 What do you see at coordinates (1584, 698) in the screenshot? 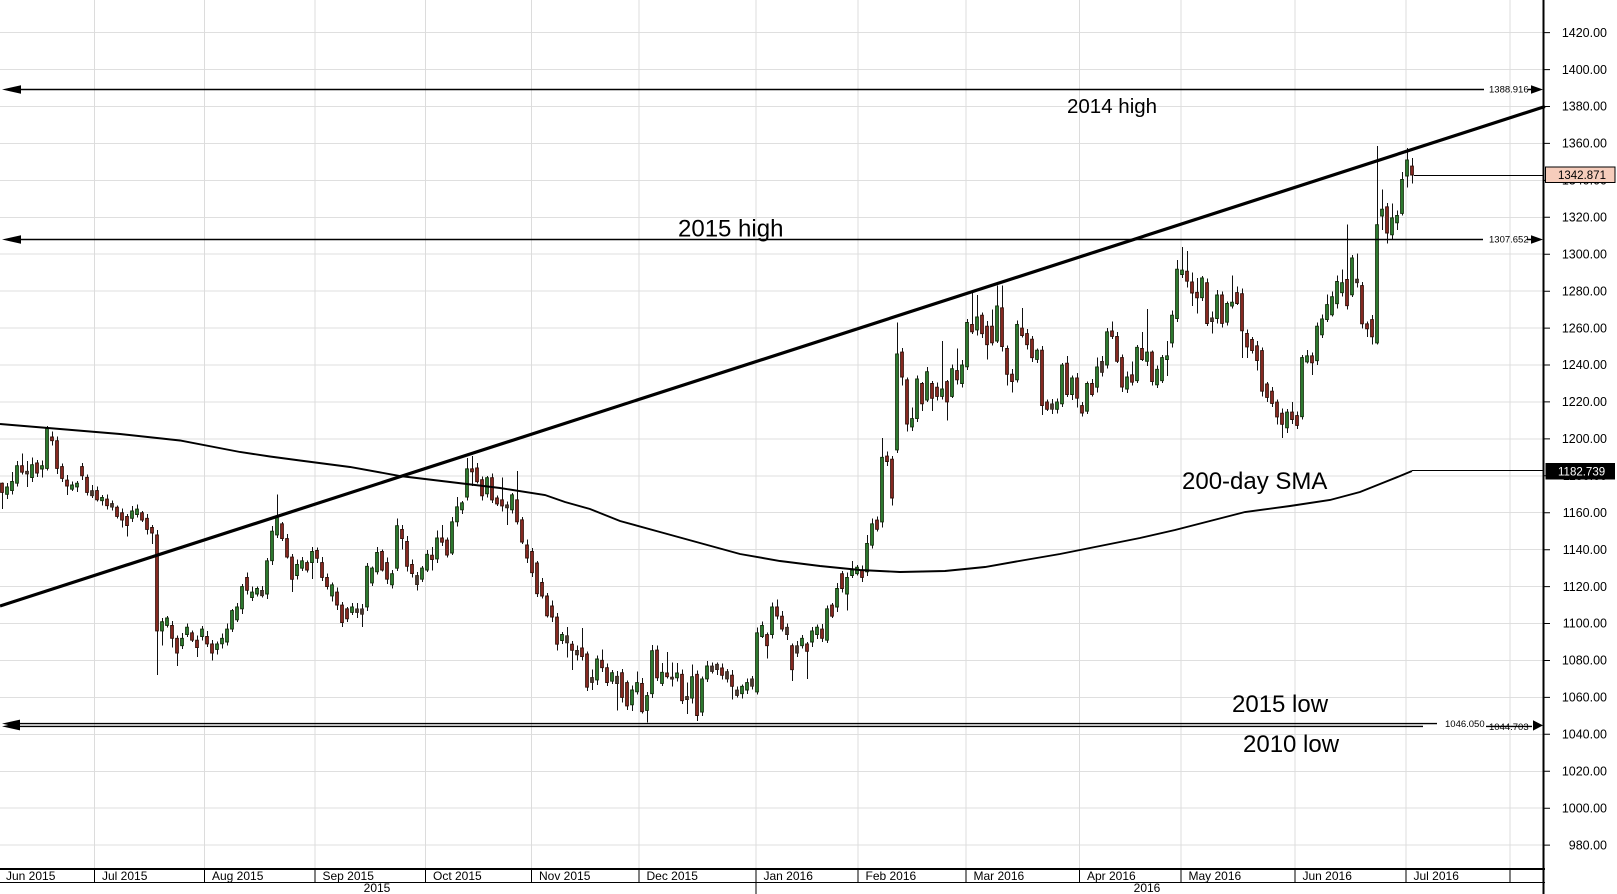
I see `svg-text: 1060.00` at bounding box center [1584, 698].